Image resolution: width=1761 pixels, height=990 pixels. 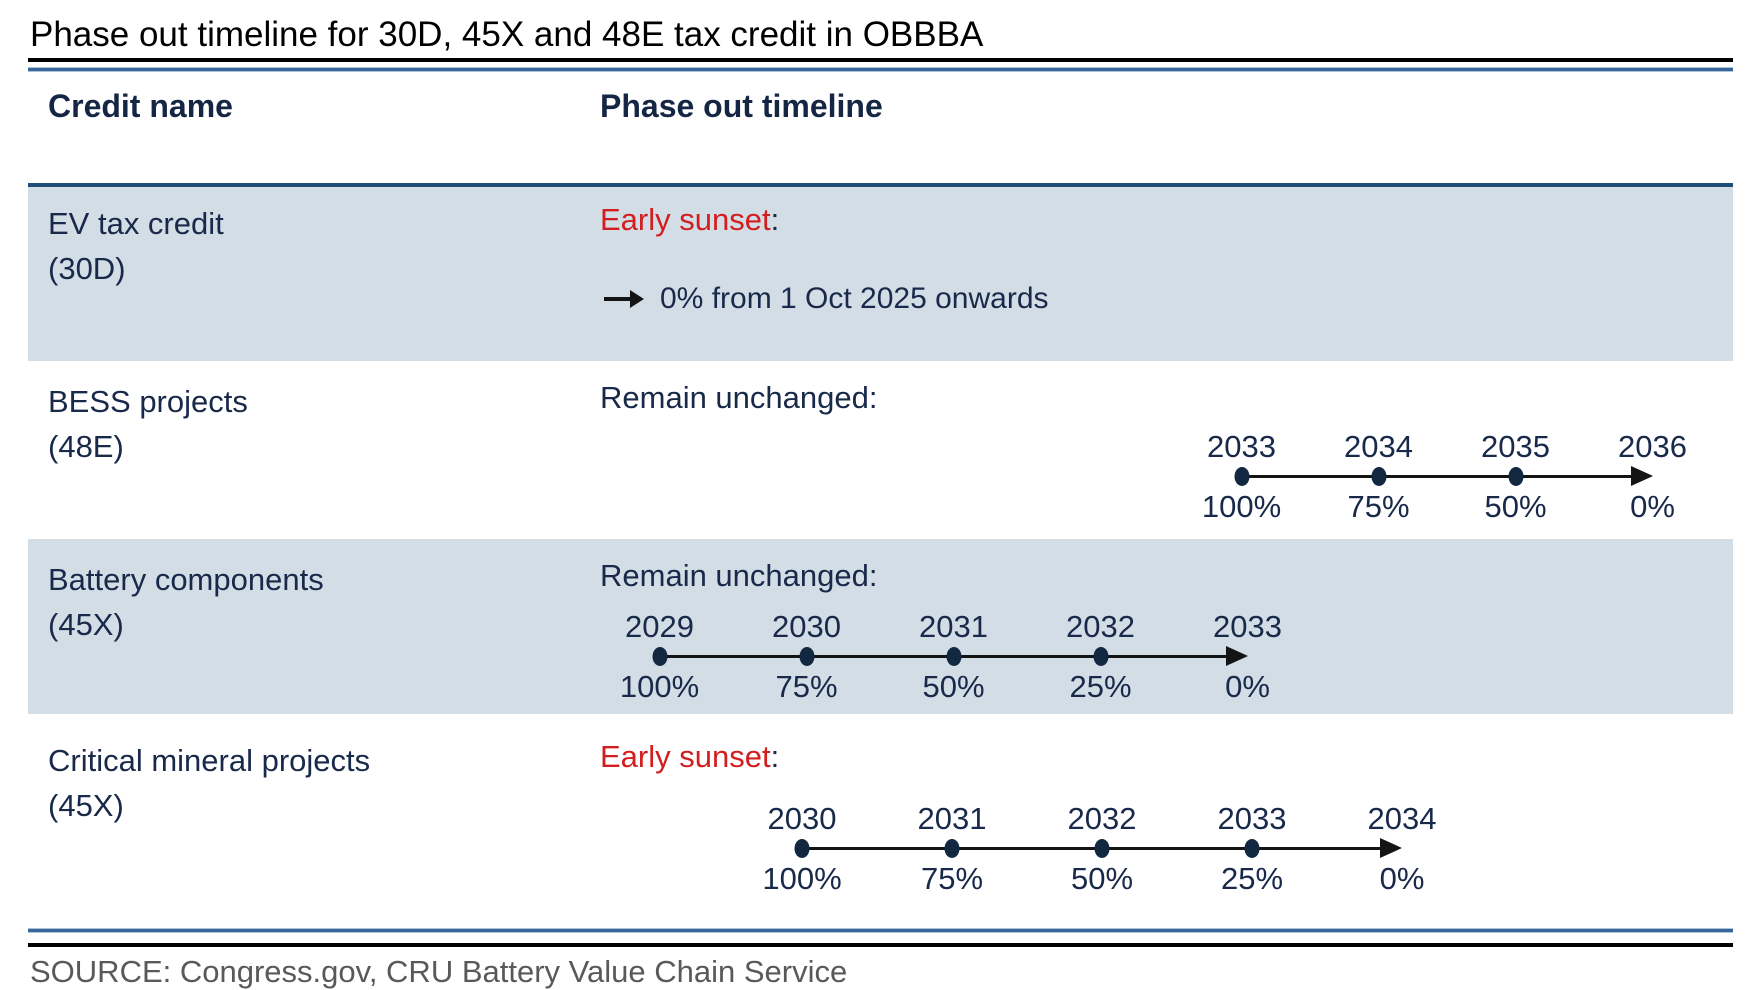 I want to click on credit-name: Battery components, so click(x=186, y=579).